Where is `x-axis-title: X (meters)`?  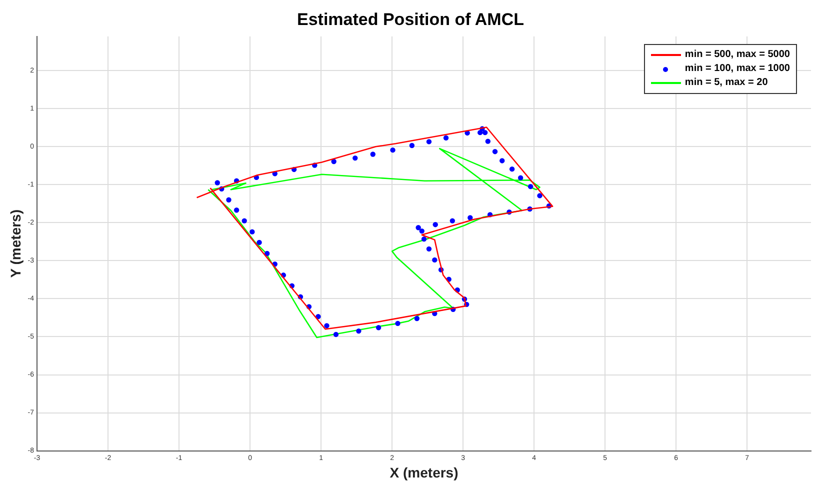
x-axis-title: X (meters) is located at coordinates (424, 472).